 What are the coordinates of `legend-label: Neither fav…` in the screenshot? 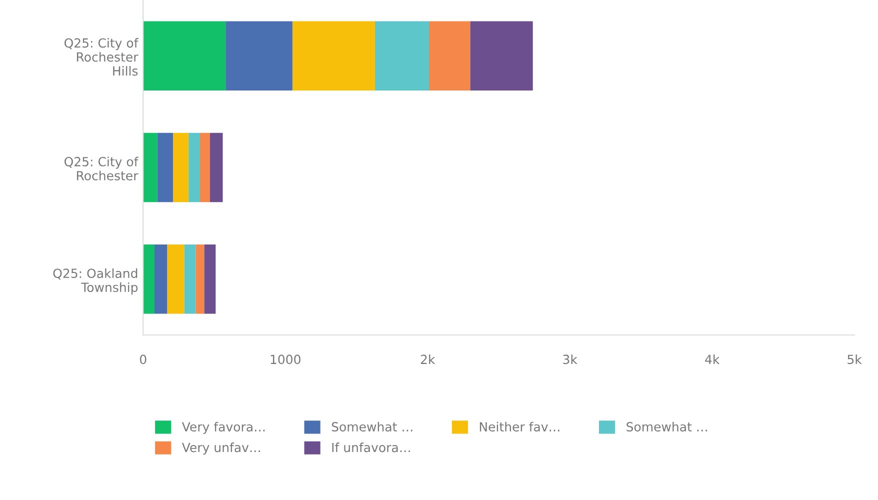 It's located at (520, 427).